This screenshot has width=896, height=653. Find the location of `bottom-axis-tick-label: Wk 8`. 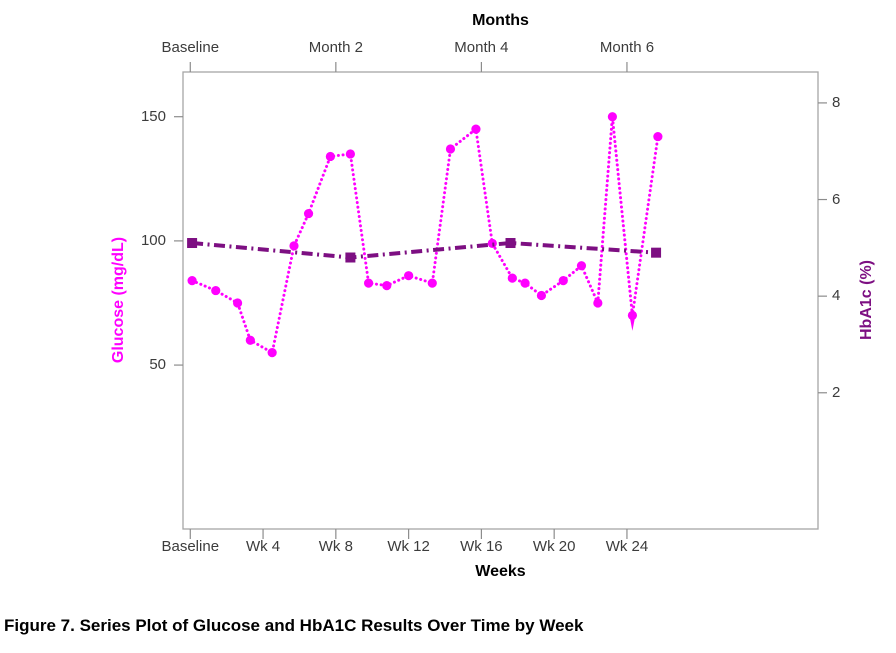

bottom-axis-tick-label: Wk 8 is located at coordinates (335, 546).